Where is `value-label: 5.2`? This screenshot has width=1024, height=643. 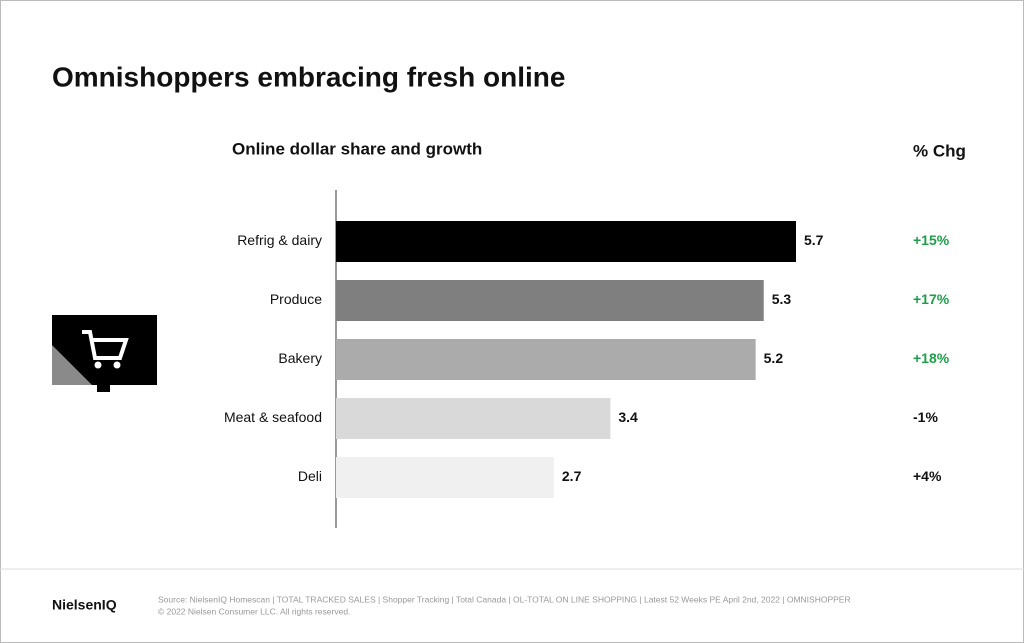 value-label: 5.2 is located at coordinates (774, 358).